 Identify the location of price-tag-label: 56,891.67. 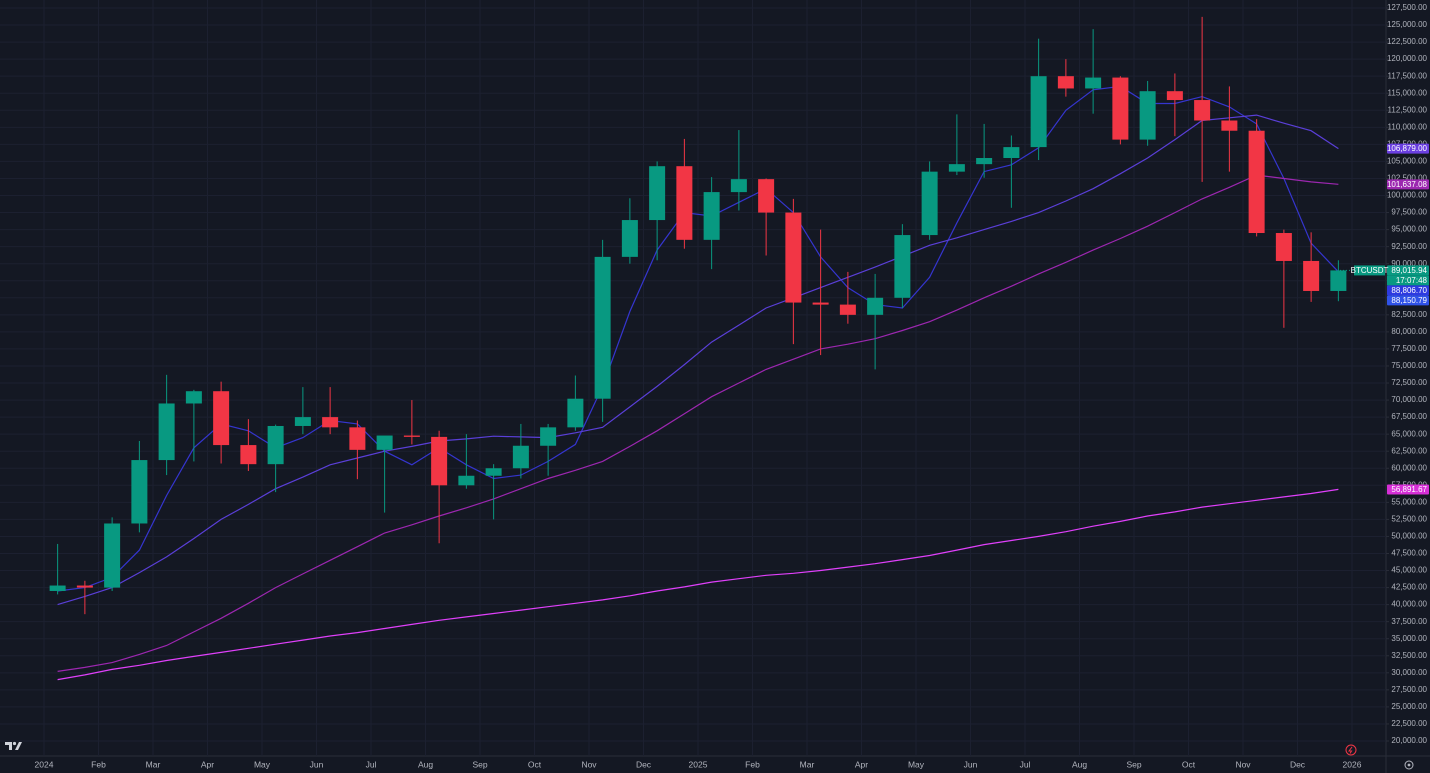
(1409, 489).